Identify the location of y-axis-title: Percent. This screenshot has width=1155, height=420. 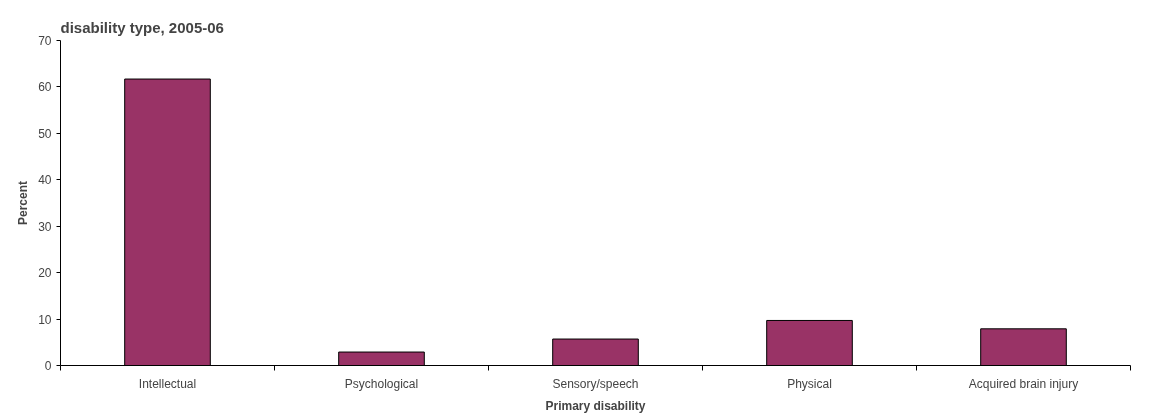
(23, 203).